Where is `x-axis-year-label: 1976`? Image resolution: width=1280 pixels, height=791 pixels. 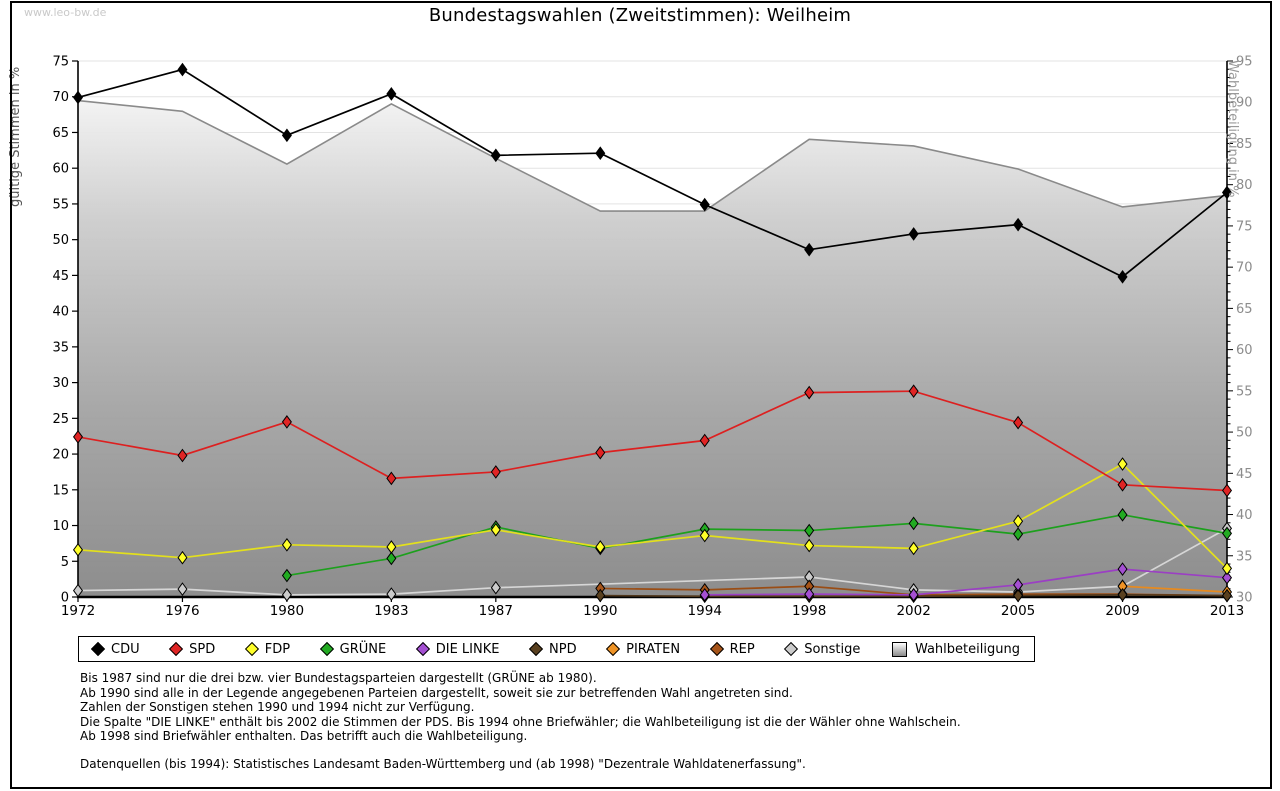 x-axis-year-label: 1976 is located at coordinates (182, 611).